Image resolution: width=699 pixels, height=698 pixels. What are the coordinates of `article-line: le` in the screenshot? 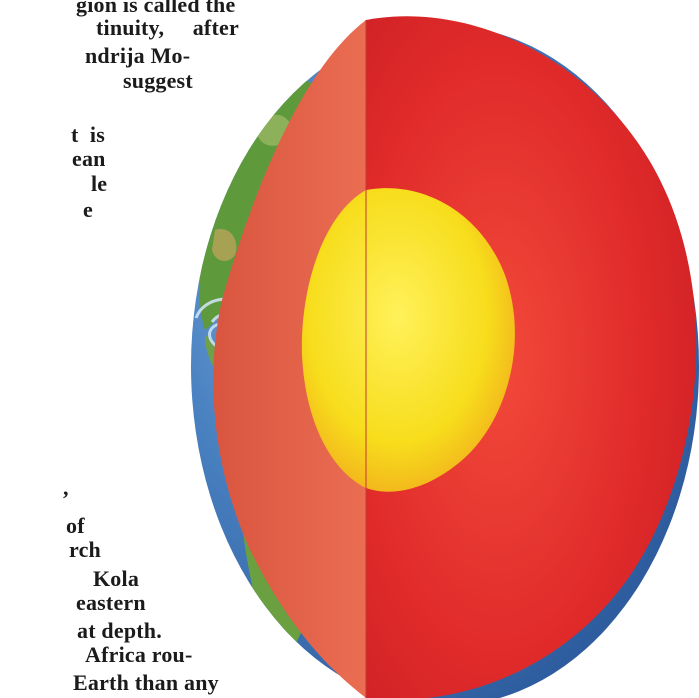 It's located at (99, 183).